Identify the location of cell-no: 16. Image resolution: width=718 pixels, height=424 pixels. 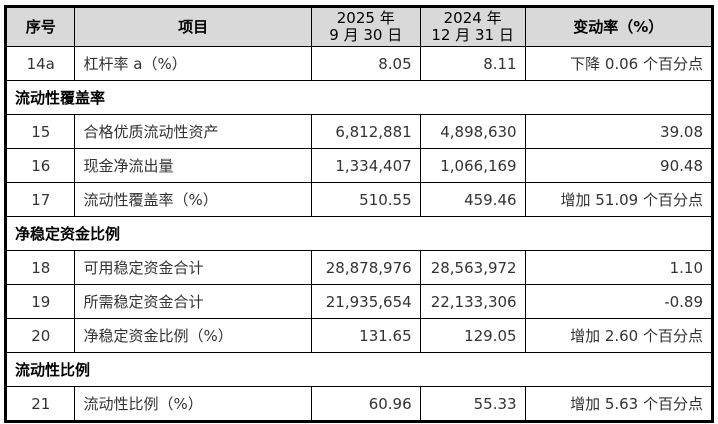
(40, 165).